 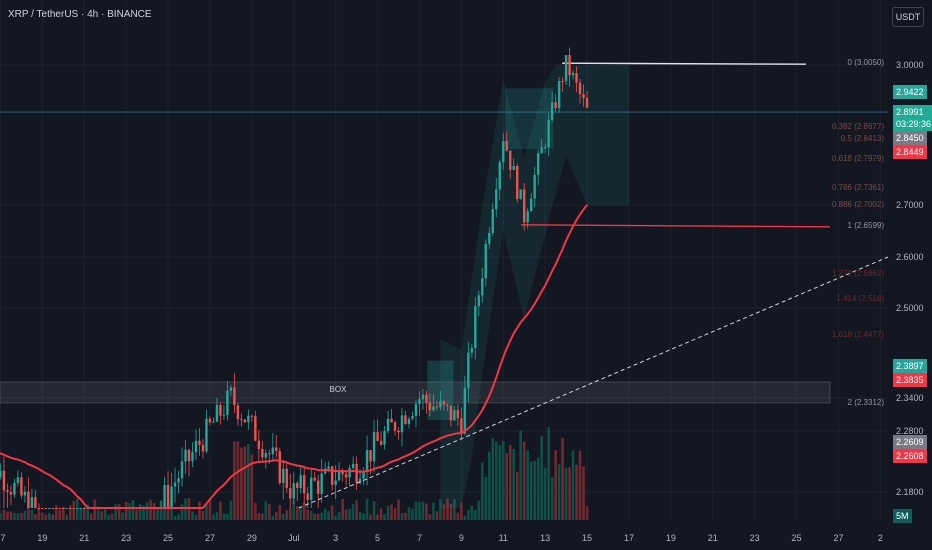 What do you see at coordinates (908, 17) in the screenshot?
I see `currency-button: USDT` at bounding box center [908, 17].